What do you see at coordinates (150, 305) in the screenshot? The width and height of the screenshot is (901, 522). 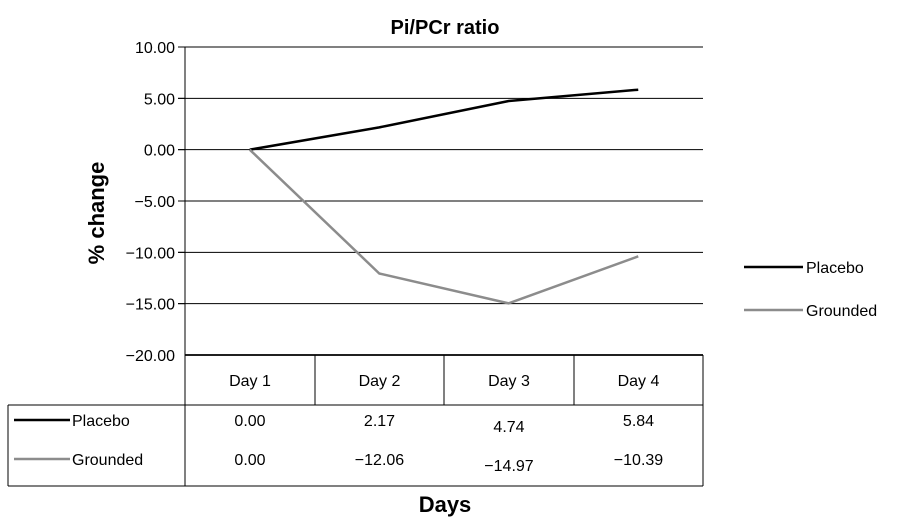 I see `y-tick-label: −15.00` at bounding box center [150, 305].